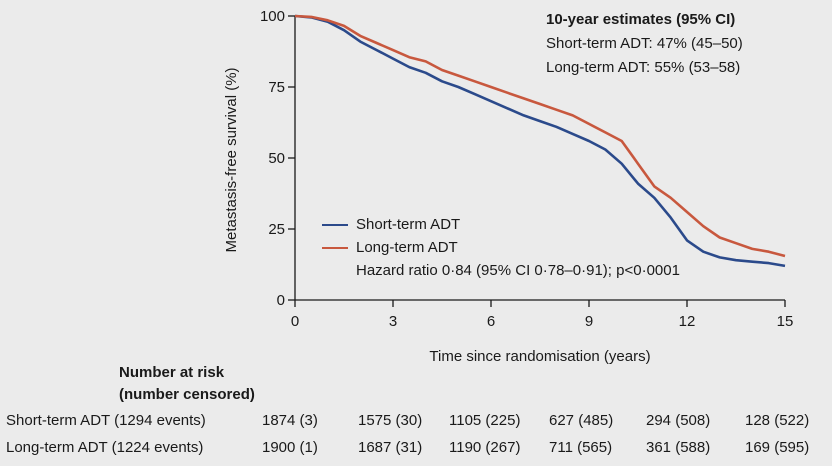 This screenshot has width=832, height=466. I want to click on legend-label-long-term: Long-term ADT, so click(407, 247).